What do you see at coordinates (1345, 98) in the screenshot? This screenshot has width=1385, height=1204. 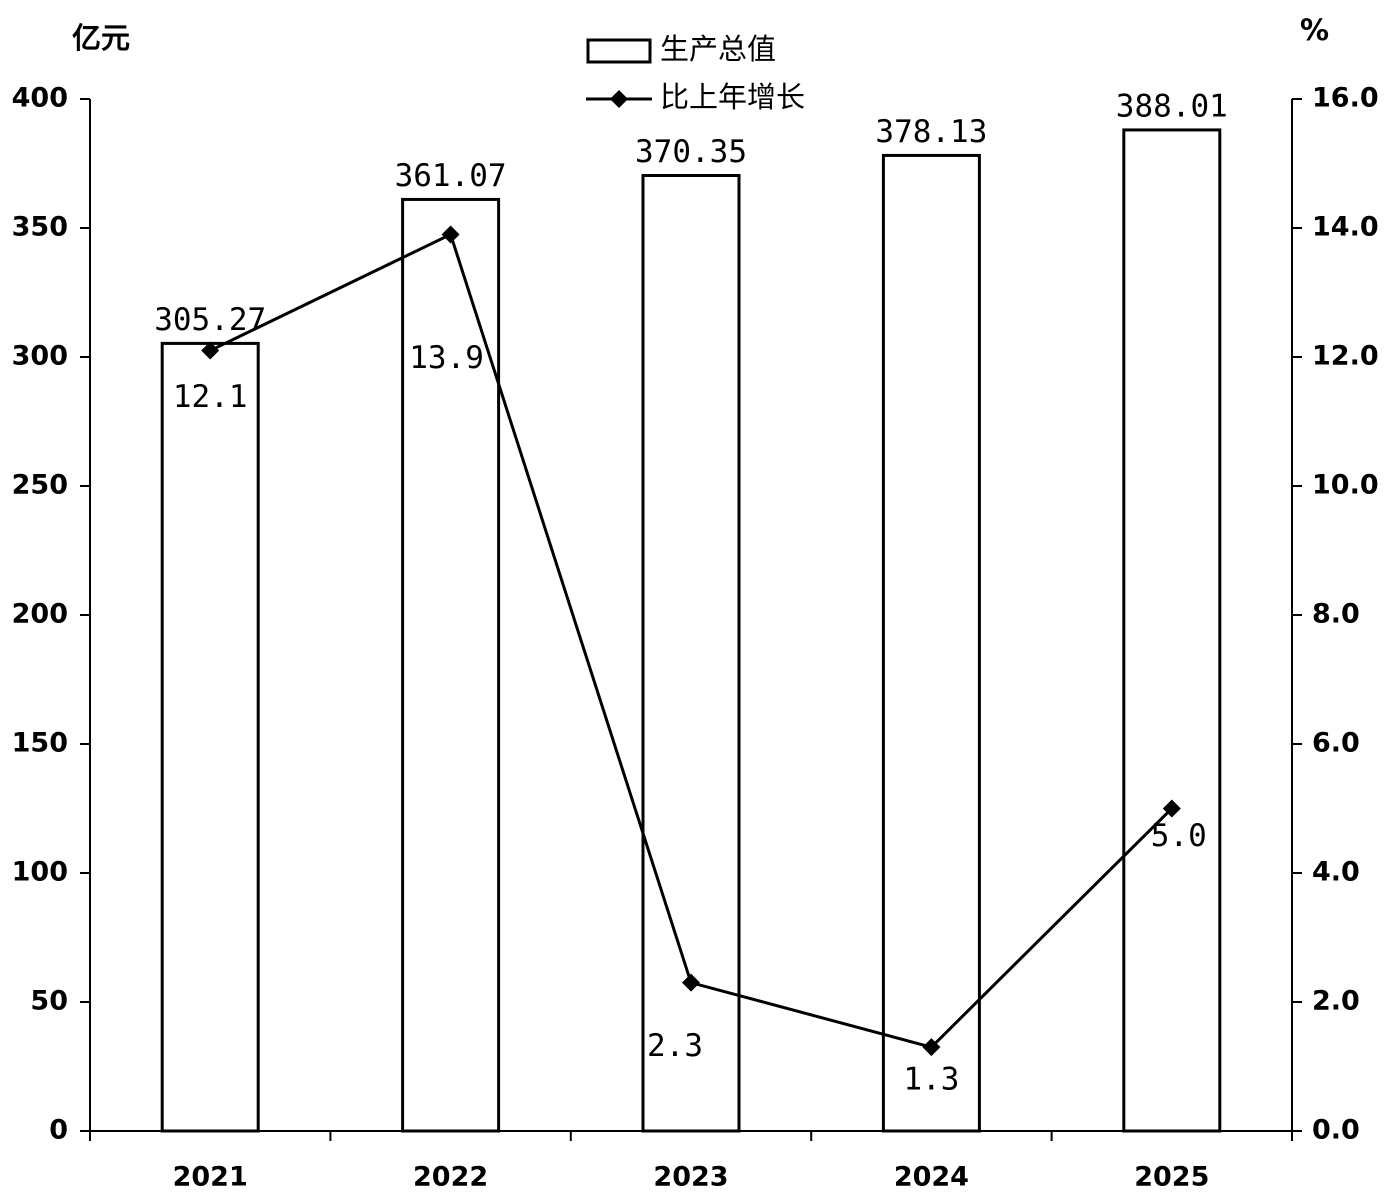 I see `y2-tick-label: 16.0` at bounding box center [1345, 98].